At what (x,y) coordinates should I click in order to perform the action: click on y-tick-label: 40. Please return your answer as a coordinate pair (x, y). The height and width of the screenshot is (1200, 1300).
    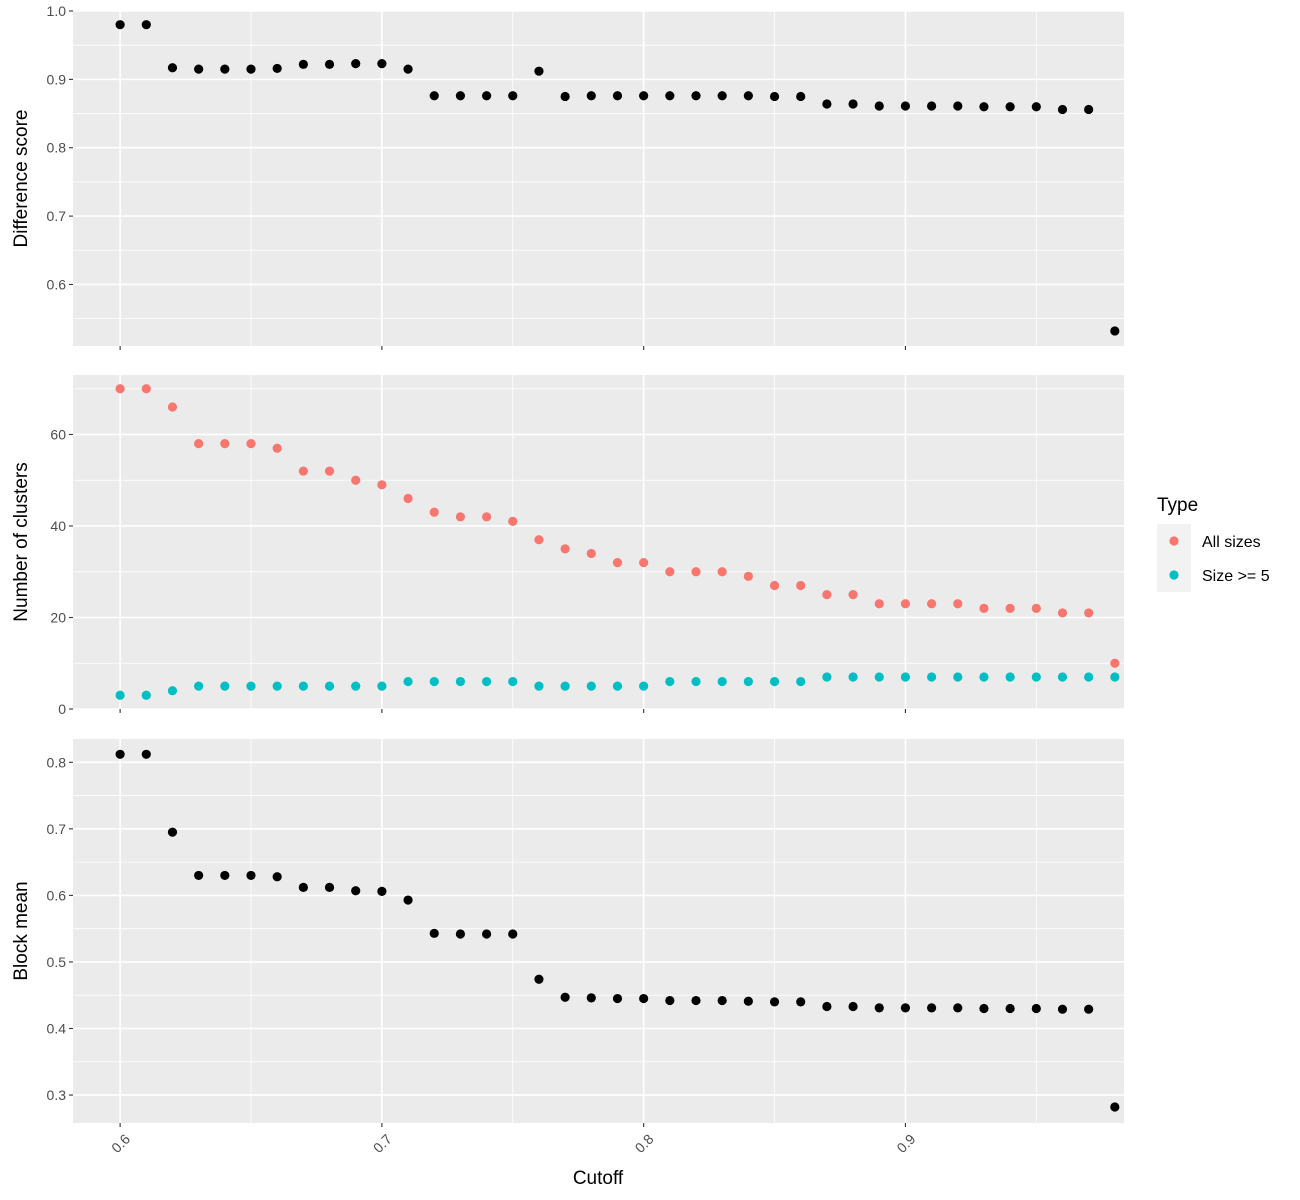
    Looking at the image, I should click on (58, 526).